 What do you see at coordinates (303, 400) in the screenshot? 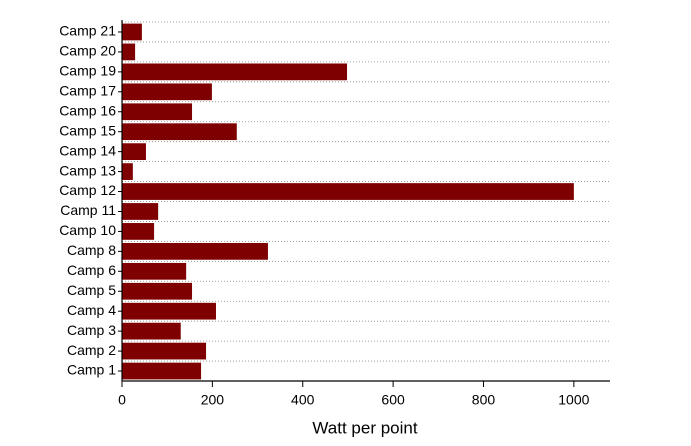
I see `x-tick-label: 400` at bounding box center [303, 400].